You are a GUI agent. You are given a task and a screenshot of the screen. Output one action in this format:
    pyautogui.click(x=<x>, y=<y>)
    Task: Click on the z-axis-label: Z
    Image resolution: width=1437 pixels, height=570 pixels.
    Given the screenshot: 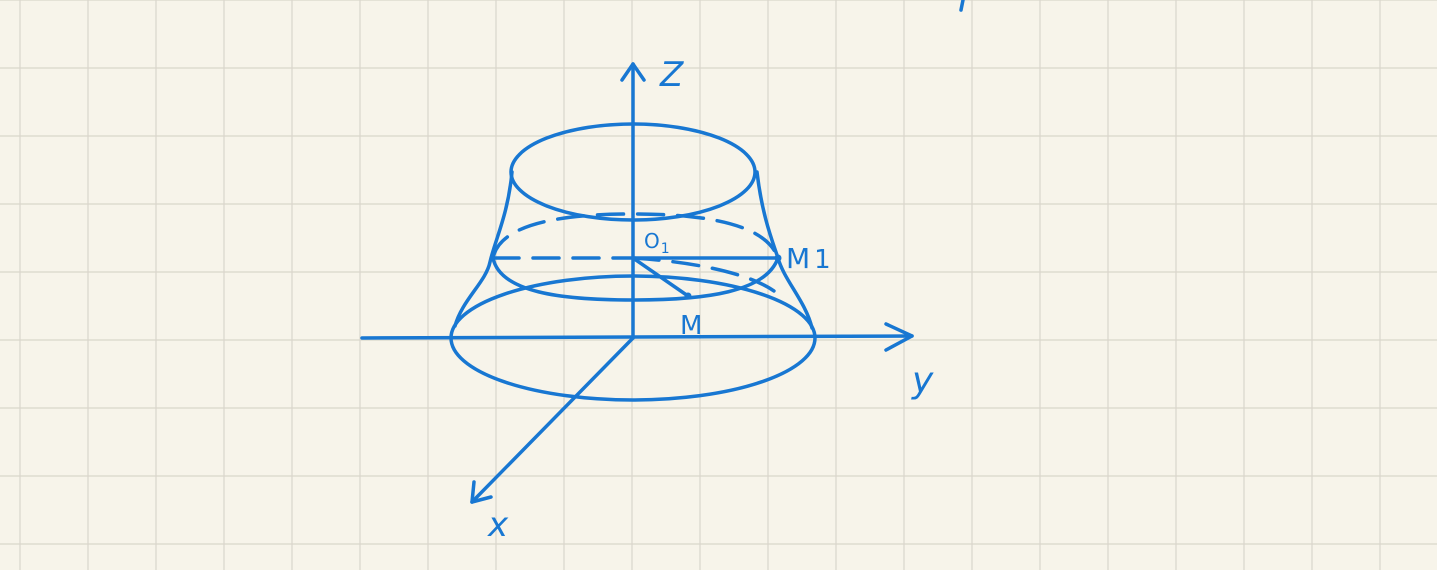 What is the action you would take?
    pyautogui.click(x=671, y=75)
    